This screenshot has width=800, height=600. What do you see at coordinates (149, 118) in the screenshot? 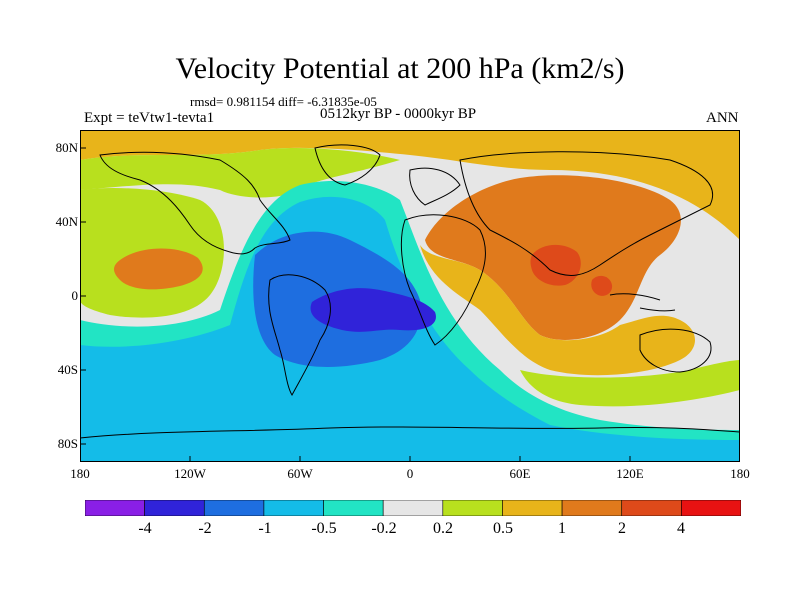
I see `experiment-label: Expt = teVtw1-tevta1` at bounding box center [149, 118].